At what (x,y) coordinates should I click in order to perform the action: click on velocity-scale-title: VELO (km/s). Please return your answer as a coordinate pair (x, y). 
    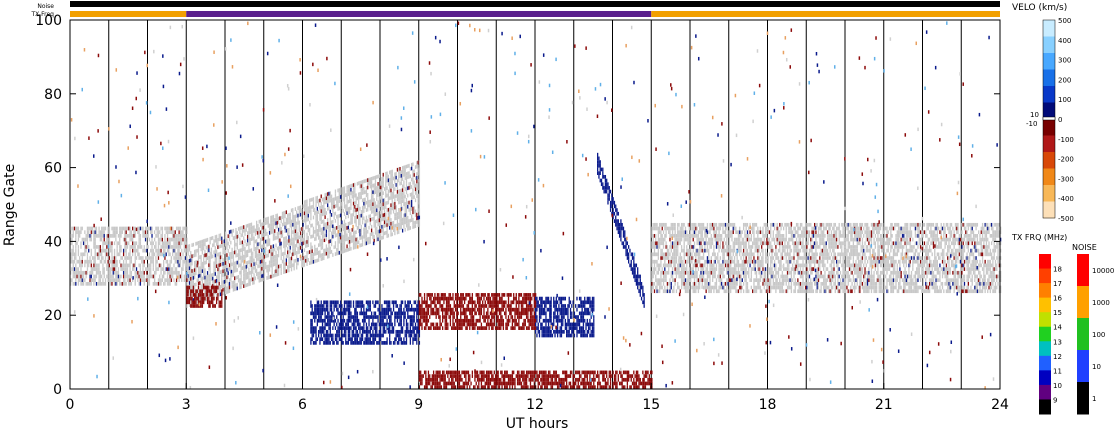
    Looking at the image, I should click on (1039, 8).